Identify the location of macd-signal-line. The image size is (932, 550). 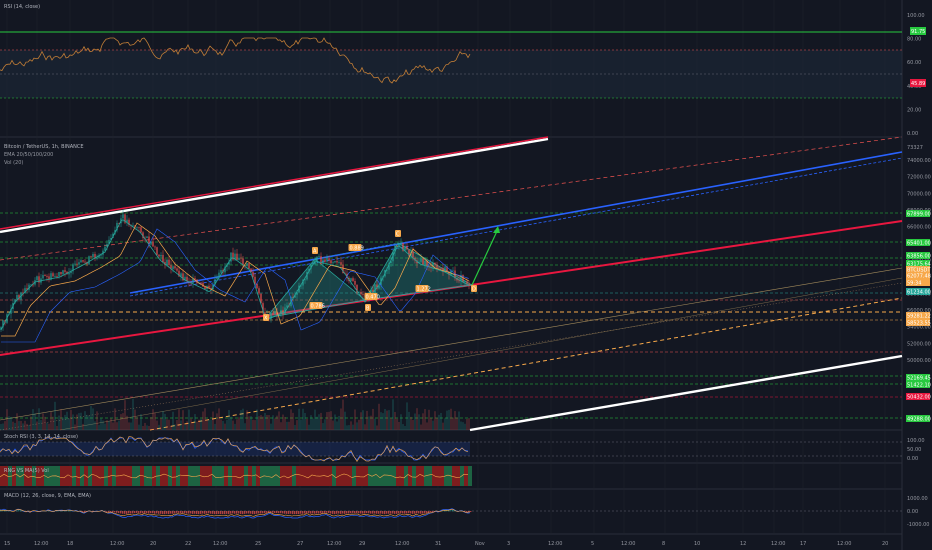
(235, 512).